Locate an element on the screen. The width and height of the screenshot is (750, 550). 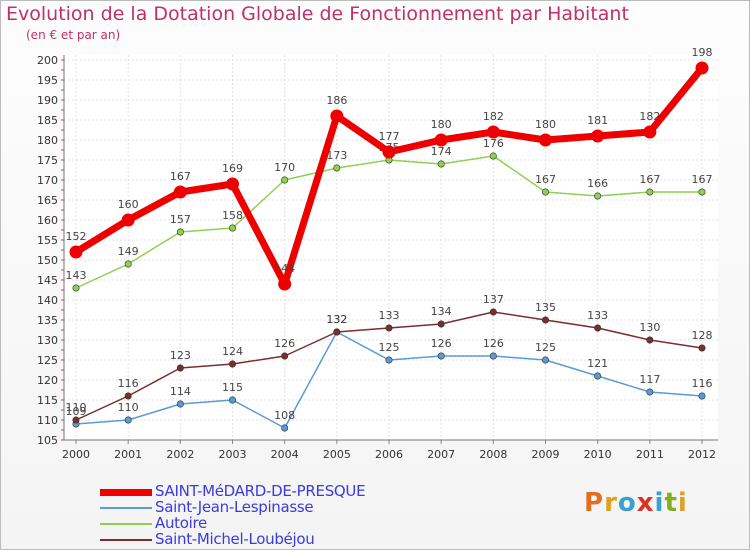
legend-label: SAINT-MéDARD-DE-PRESQUE is located at coordinates (260, 491).